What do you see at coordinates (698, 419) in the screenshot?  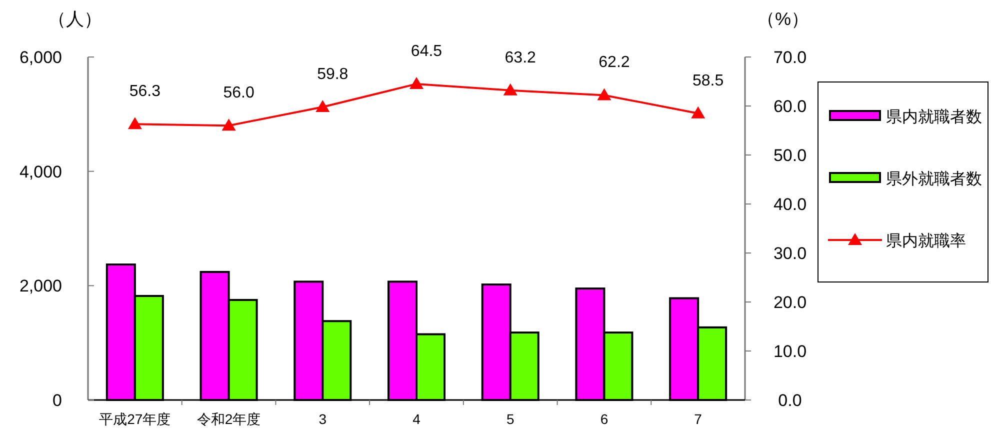 I see `x-tick-label: 7` at bounding box center [698, 419].